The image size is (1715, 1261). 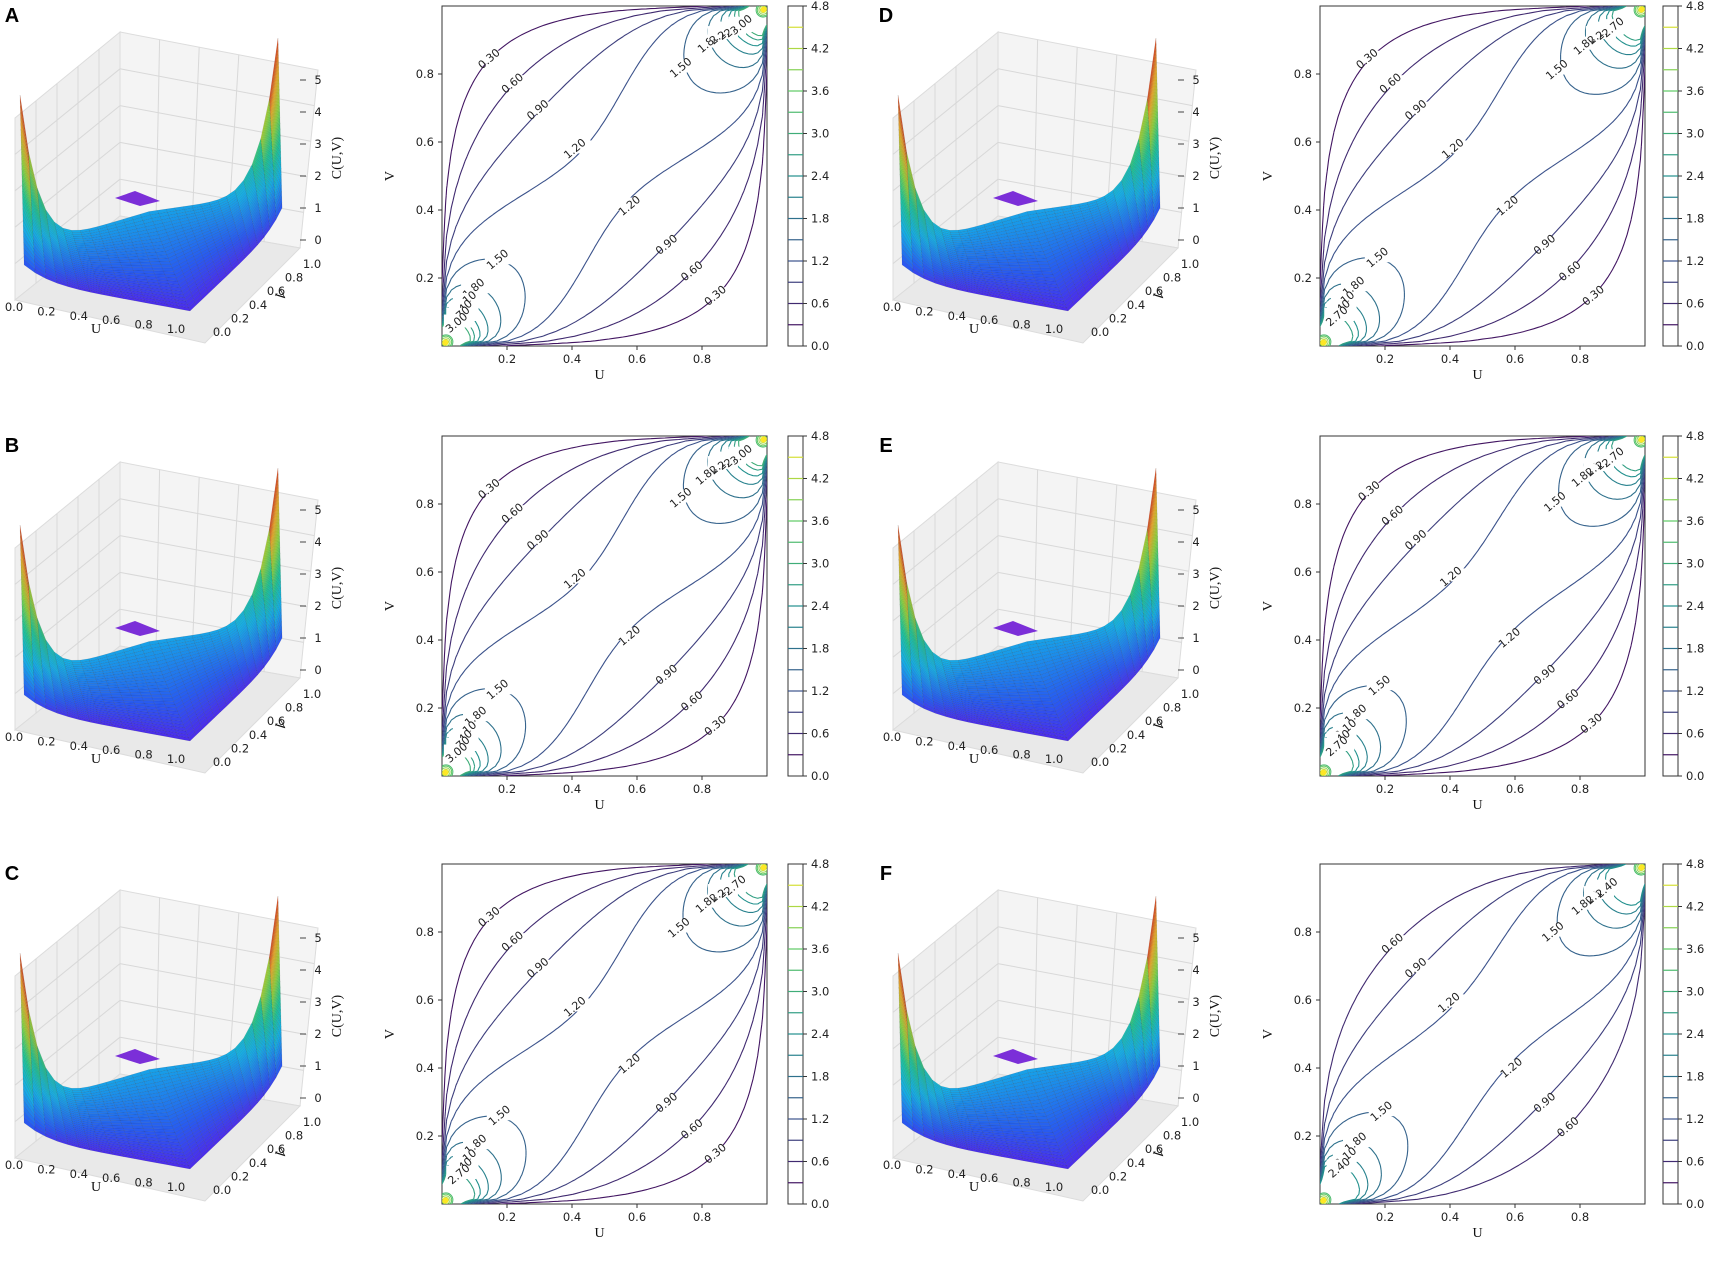 What do you see at coordinates (14, 737) in the screenshot?
I see `x-tick-label: 0.0` at bounding box center [14, 737].